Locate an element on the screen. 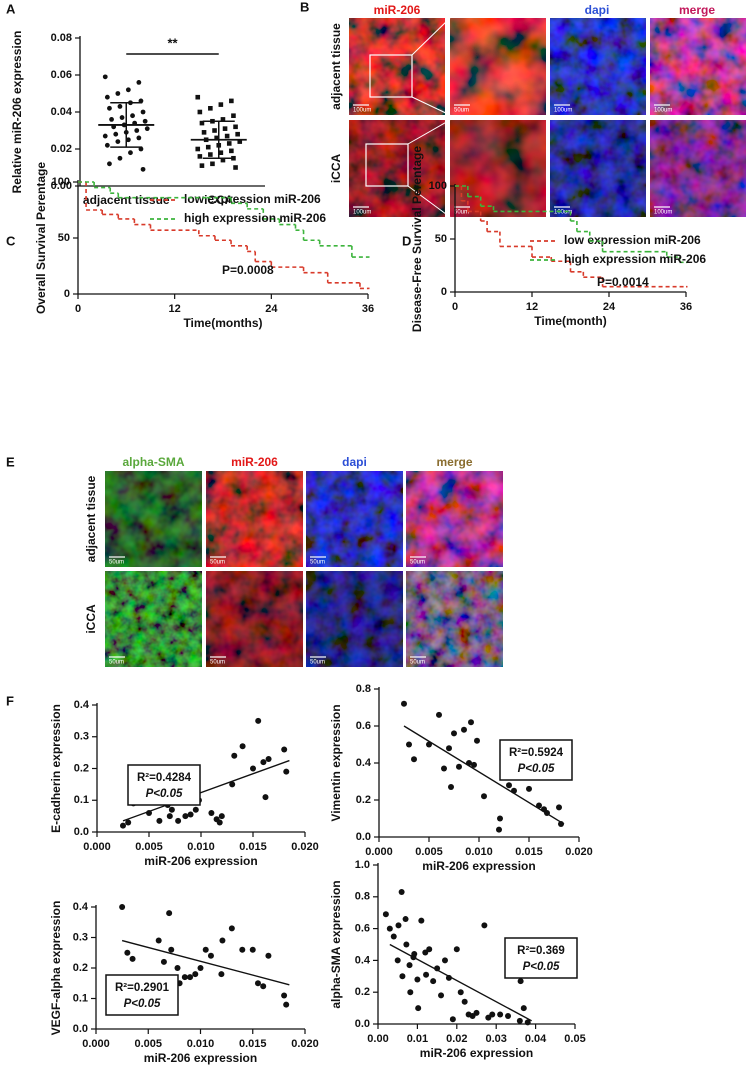  y-axis-label: alpha-SMA expression is located at coordinates (336, 944).